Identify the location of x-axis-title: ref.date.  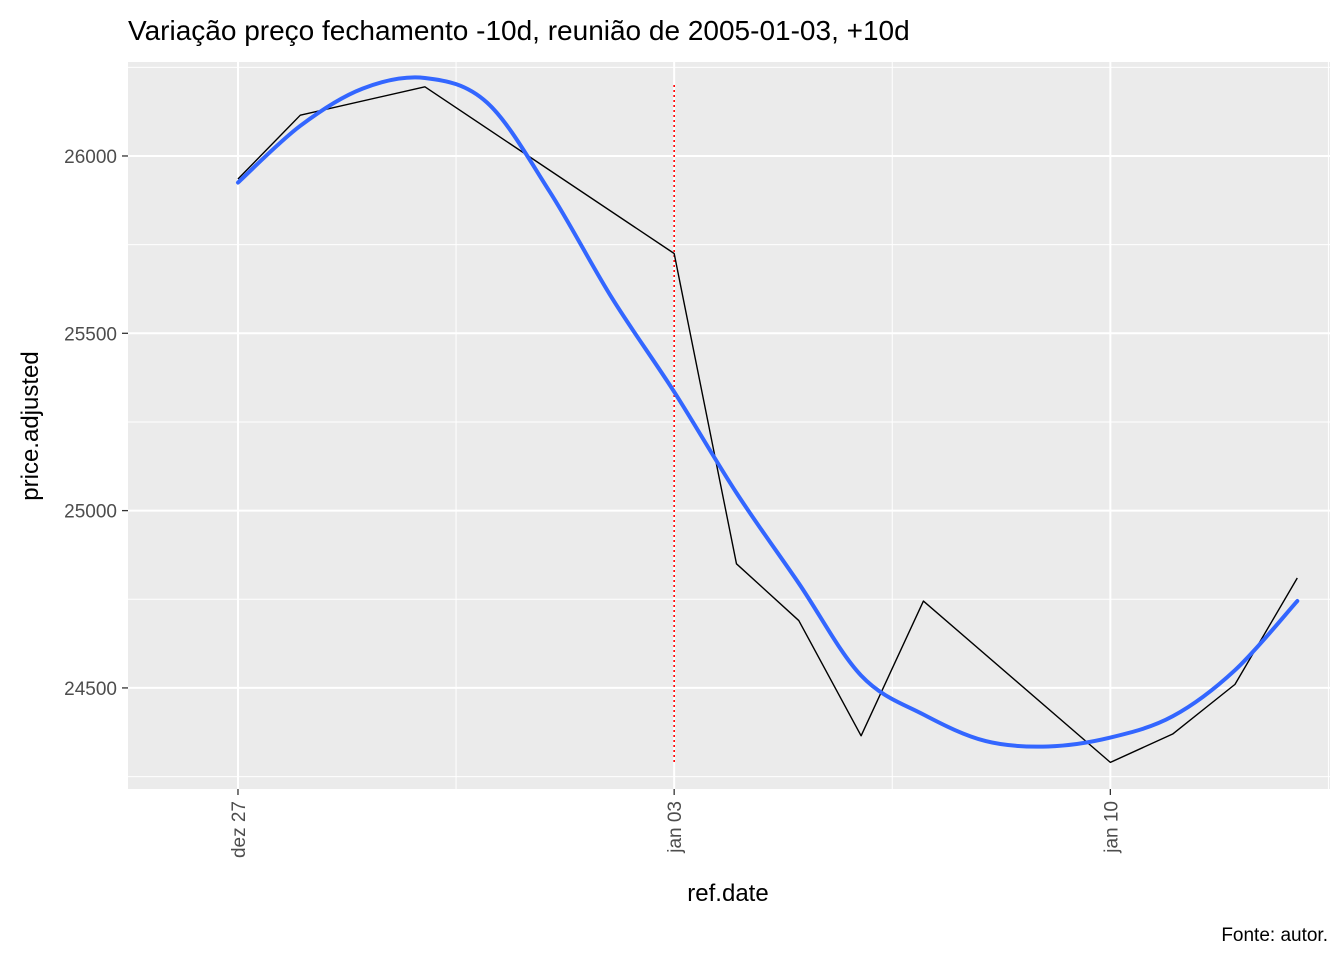
(727, 893).